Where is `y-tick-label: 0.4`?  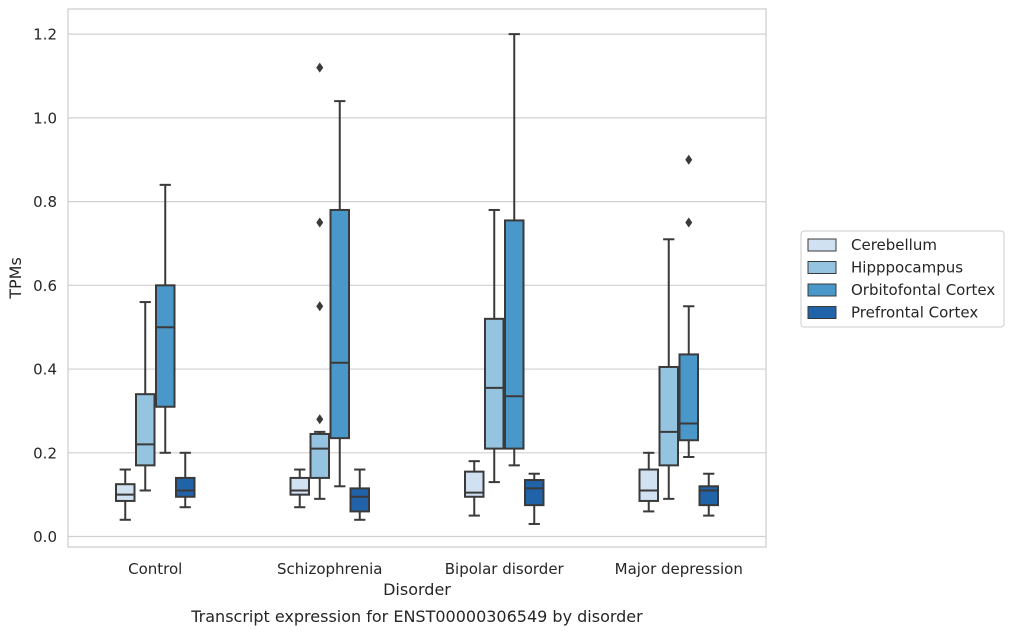
y-tick-label: 0.4 is located at coordinates (45, 370).